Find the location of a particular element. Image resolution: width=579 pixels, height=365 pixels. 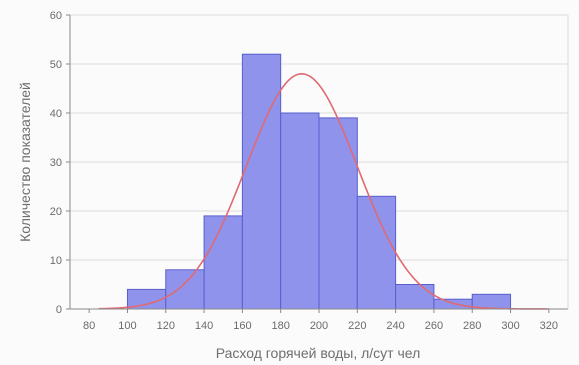

y-axis-title: Количество показателей is located at coordinates (25, 162).